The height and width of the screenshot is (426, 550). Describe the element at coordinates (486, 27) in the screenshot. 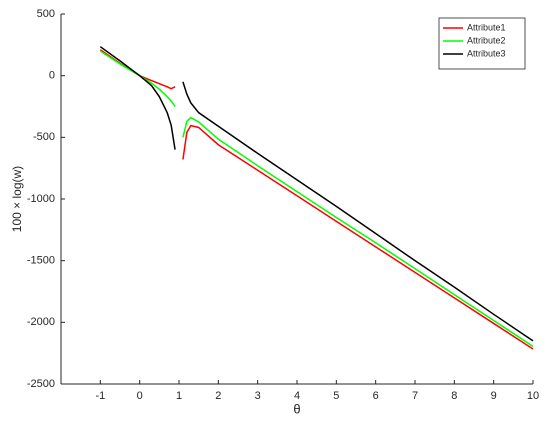

I see `legend-label: Attribute1` at that location.